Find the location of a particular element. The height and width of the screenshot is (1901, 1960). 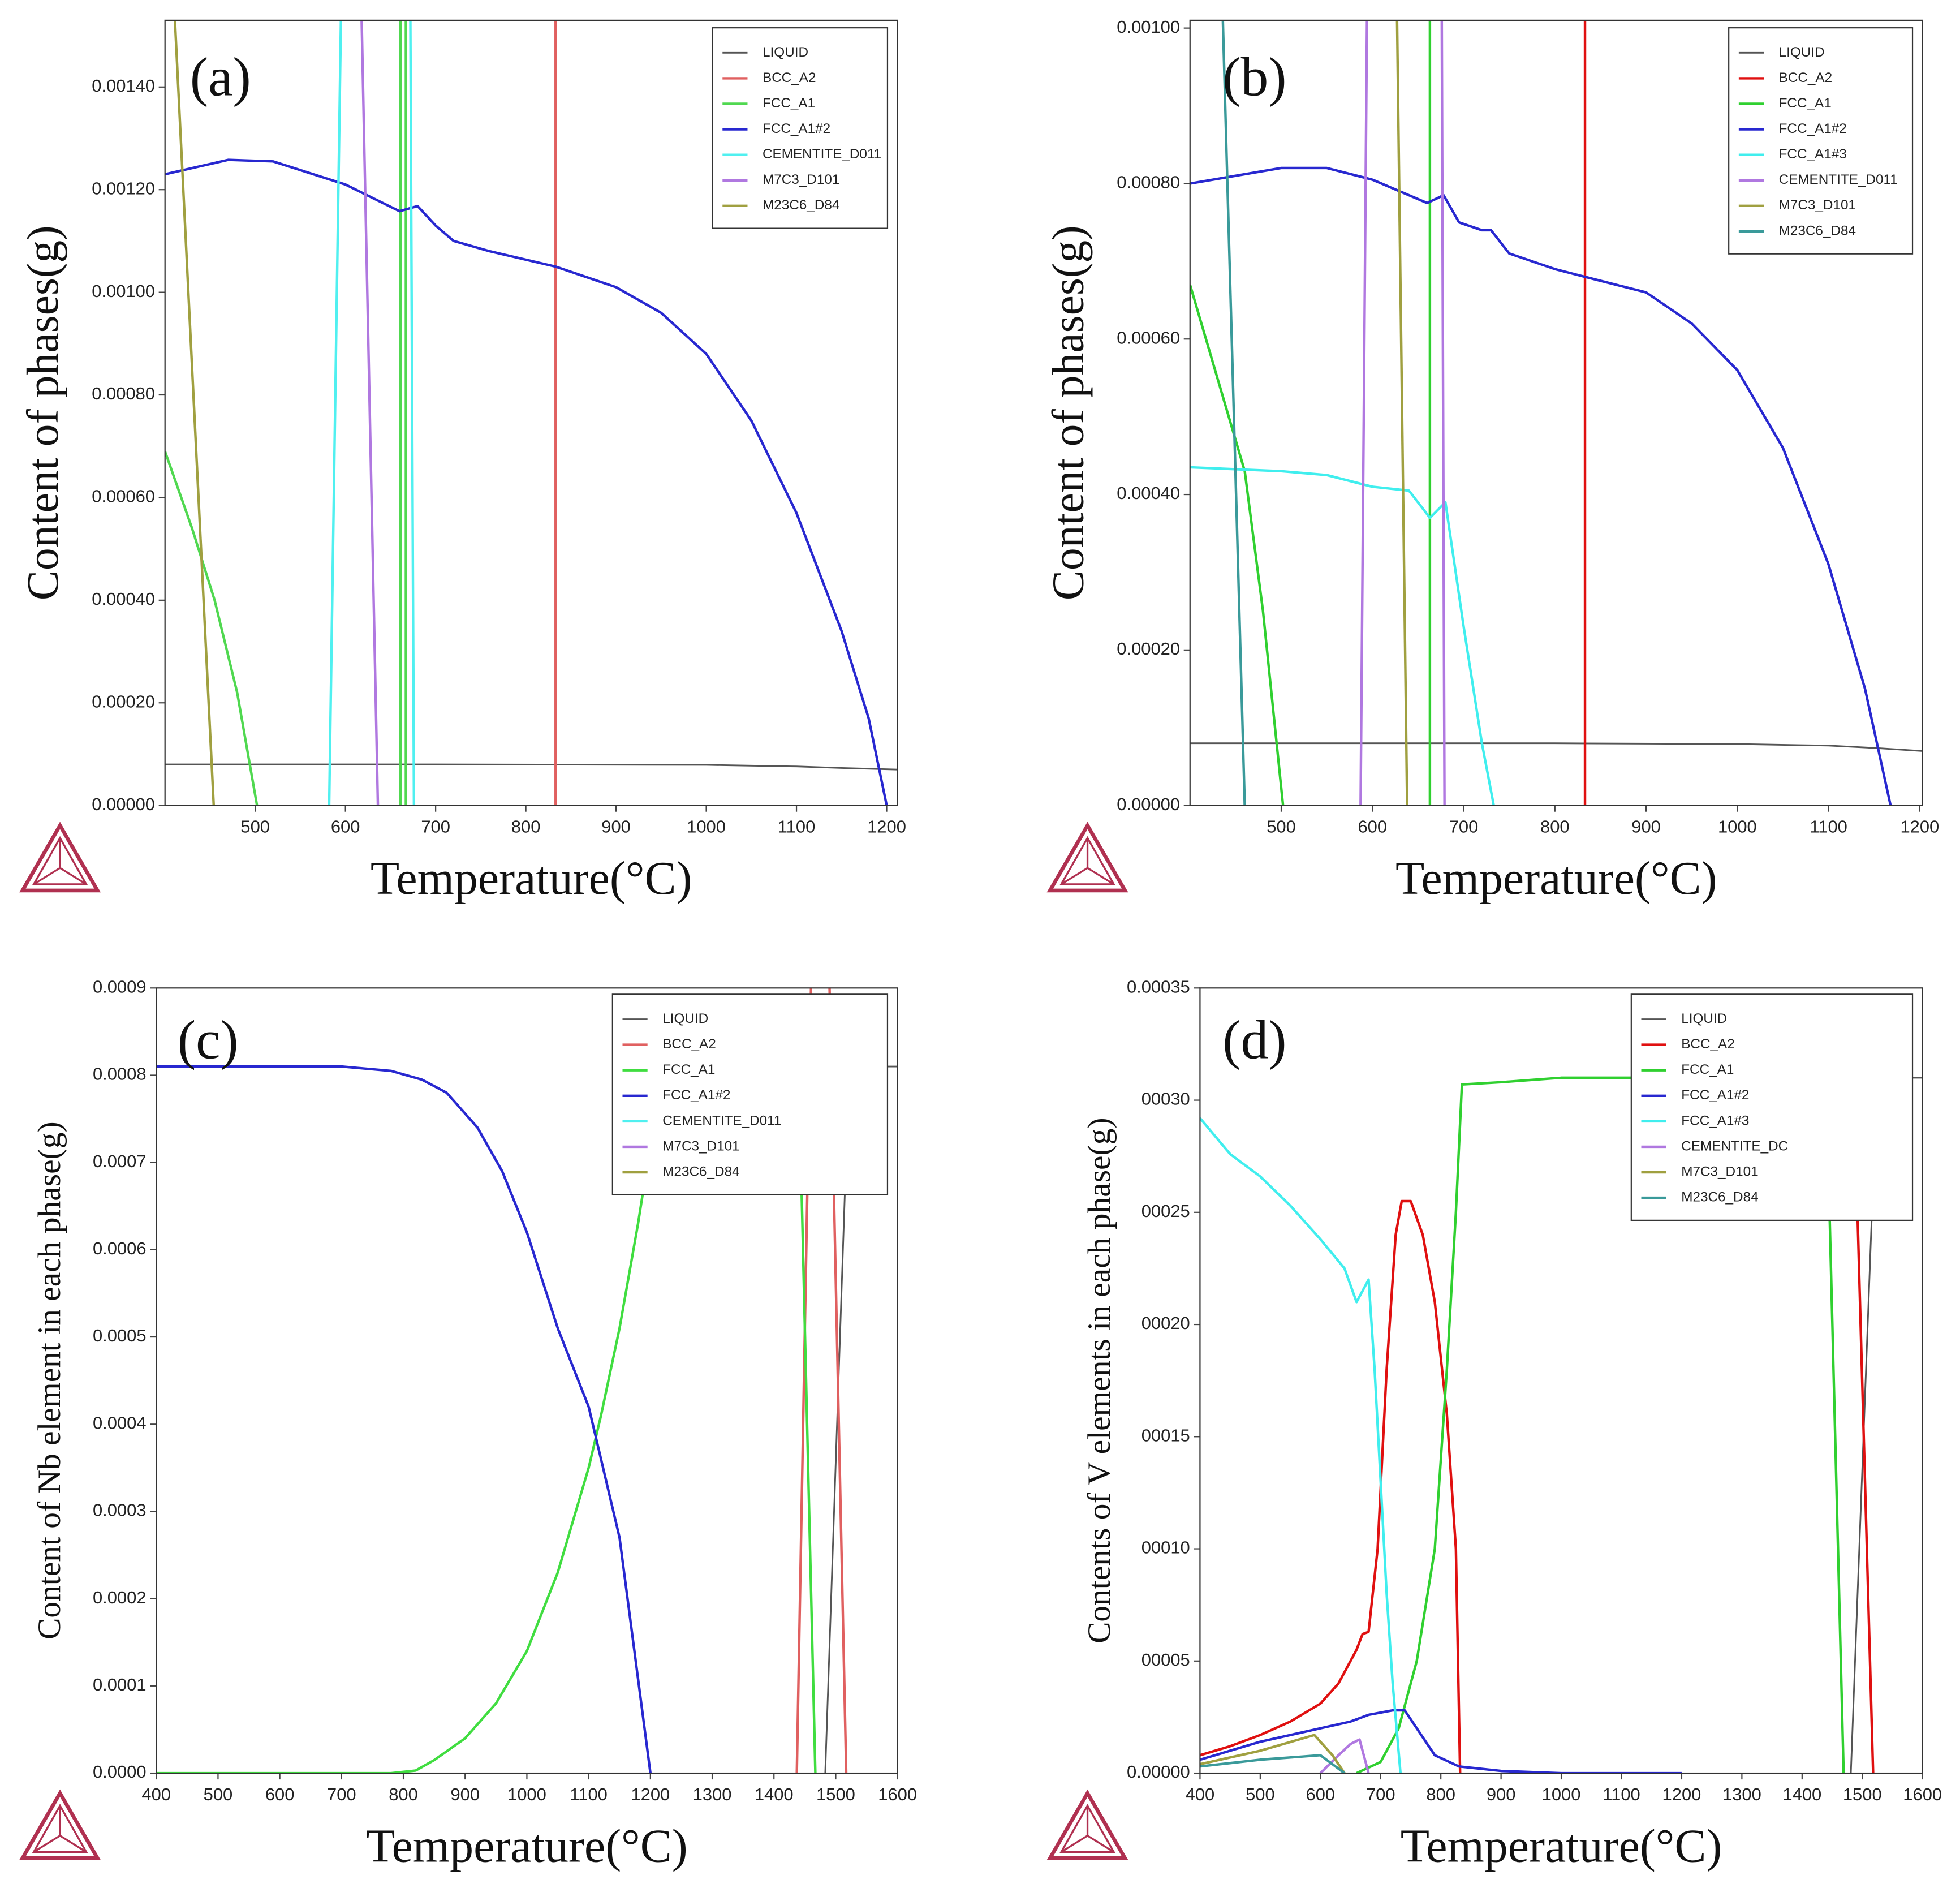

panel-label: (d) is located at coordinates (1254, 1039).